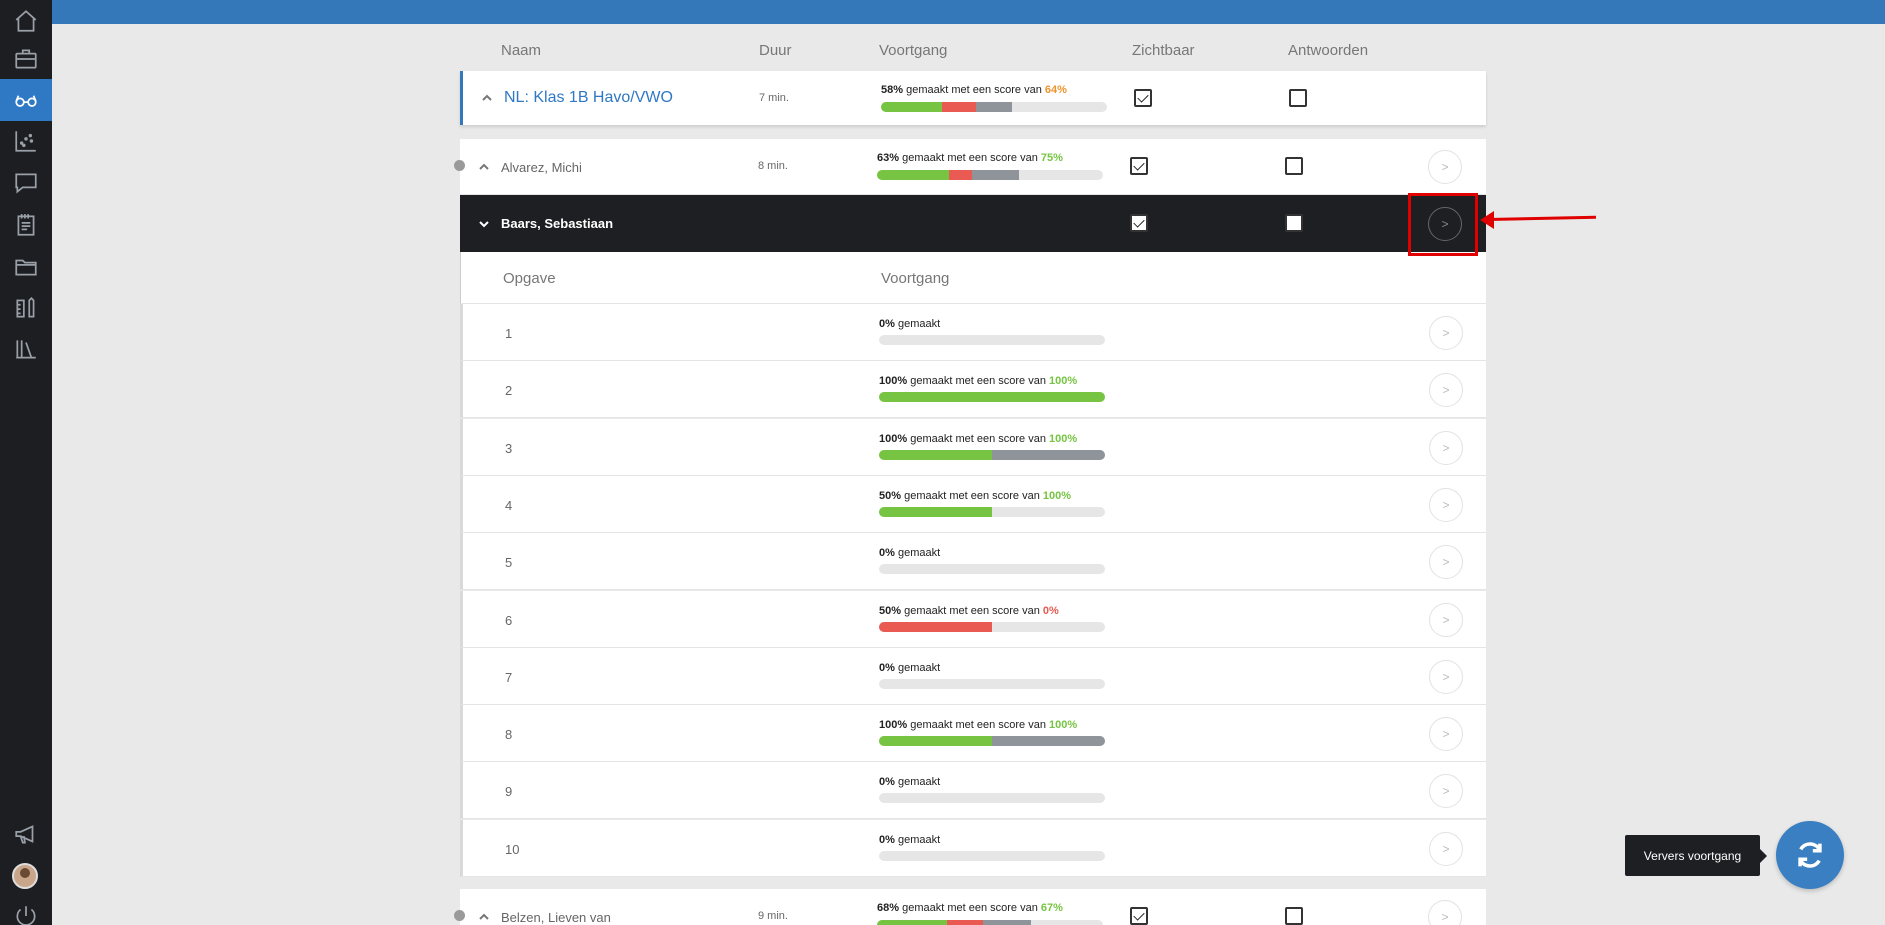 The image size is (1885, 925). Describe the element at coordinates (26, 183) in the screenshot. I see `chat-icon` at that location.